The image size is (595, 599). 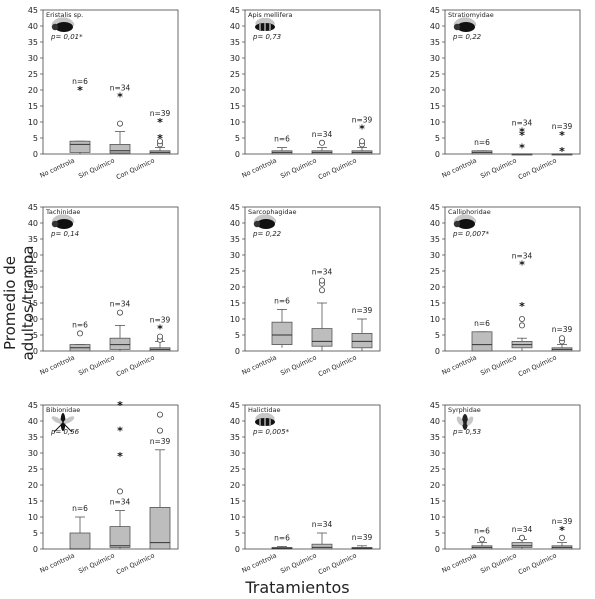 I want to click on p-value-label: p= 0,56, so click(x=65, y=432).